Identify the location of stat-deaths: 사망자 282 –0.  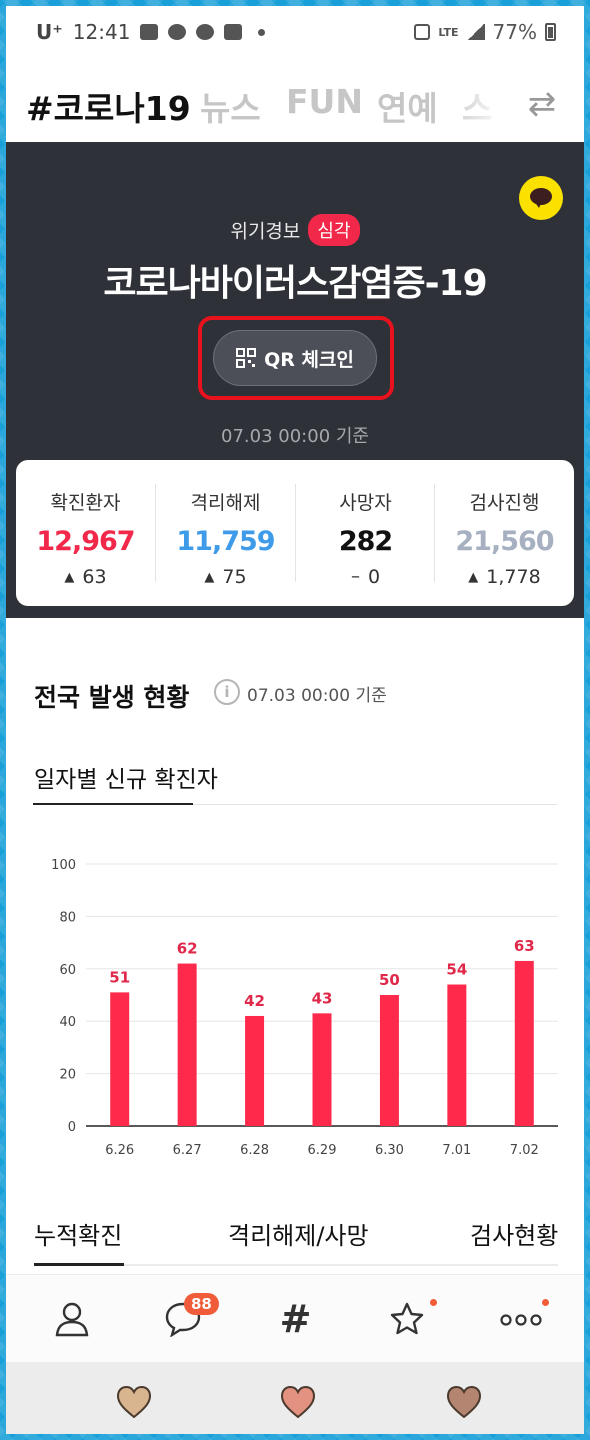
(365, 533).